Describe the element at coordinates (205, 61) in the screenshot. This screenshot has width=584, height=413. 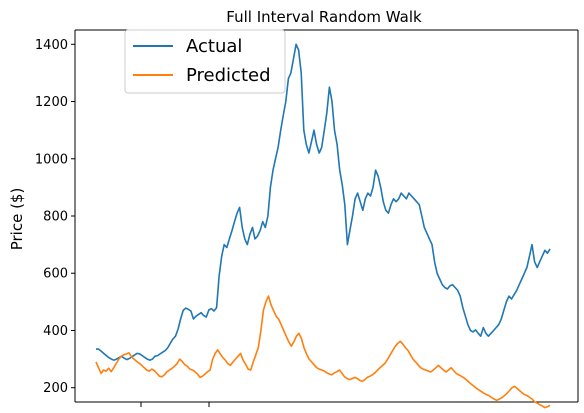
I see `legend: Actual Predicted` at that location.